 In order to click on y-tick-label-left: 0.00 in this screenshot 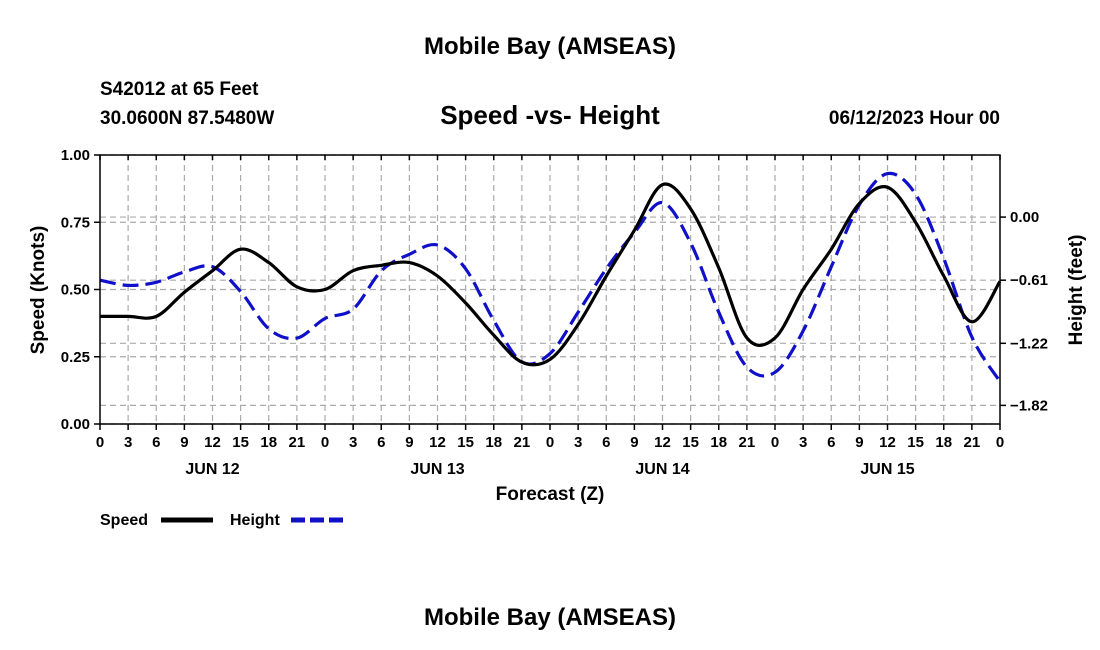, I will do `click(75, 424)`.